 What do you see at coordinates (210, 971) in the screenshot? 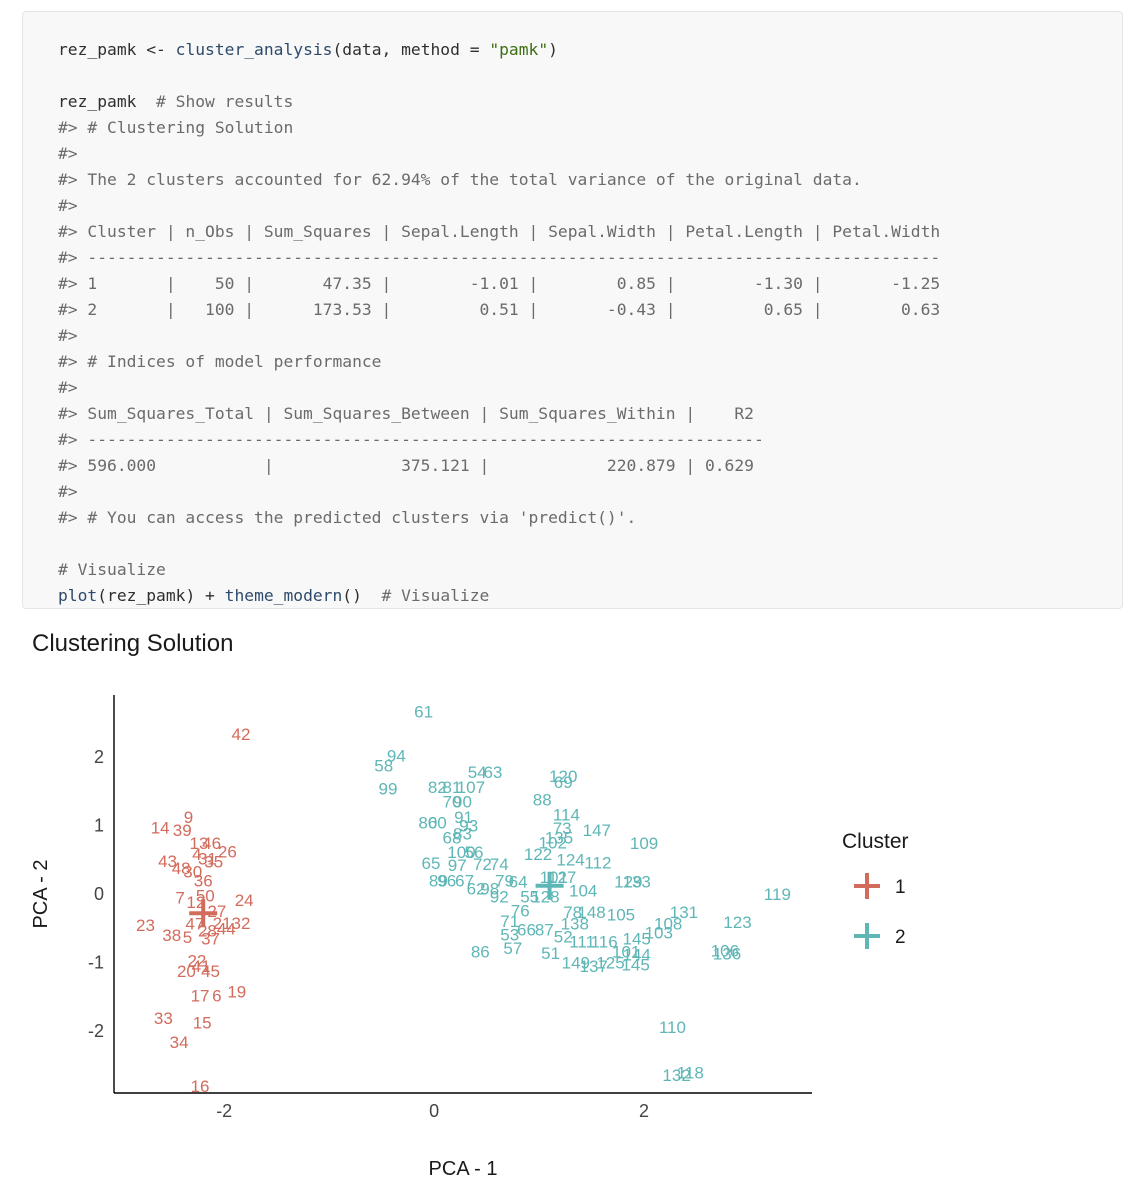
I see `point-label: 45` at bounding box center [210, 971].